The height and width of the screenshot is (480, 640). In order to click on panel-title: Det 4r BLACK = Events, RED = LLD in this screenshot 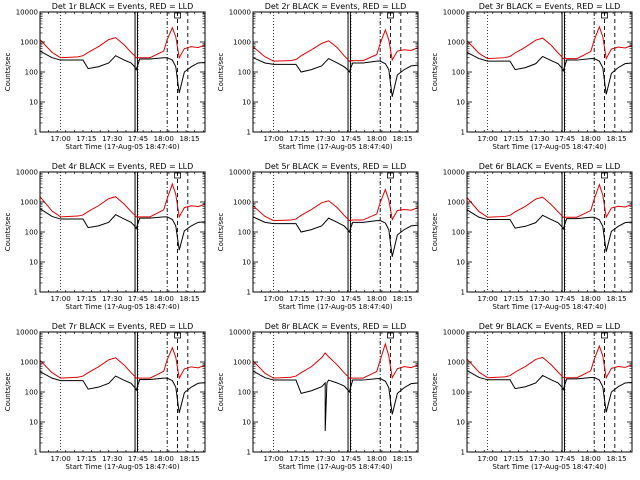, I will do `click(123, 166)`.